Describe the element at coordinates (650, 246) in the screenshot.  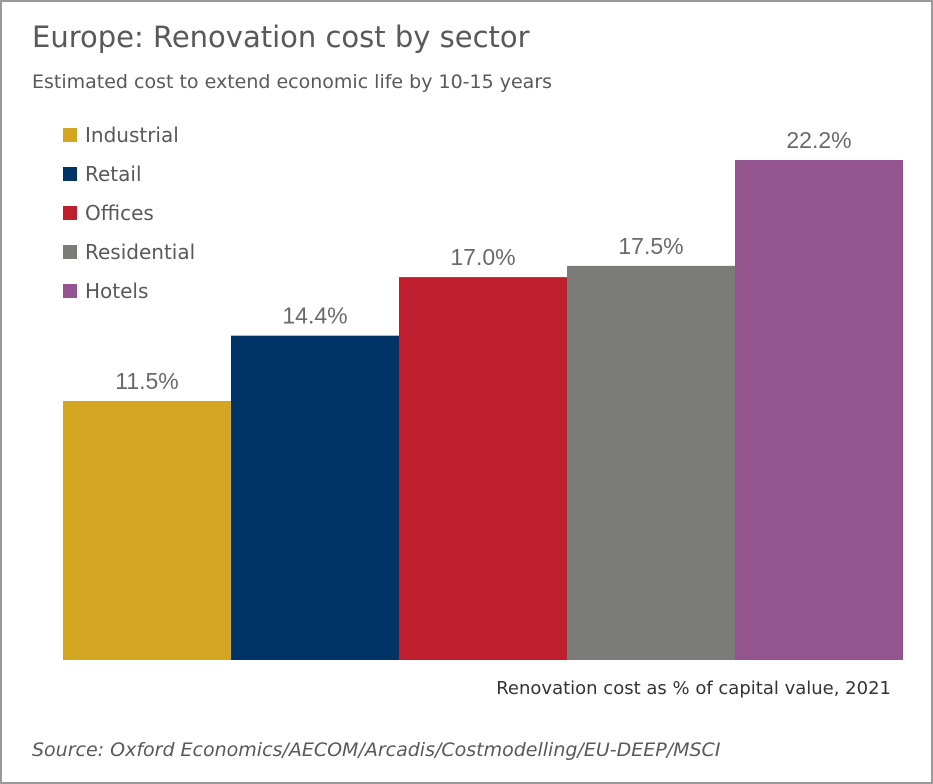
I see `data-label-residential: 17.5%` at that location.